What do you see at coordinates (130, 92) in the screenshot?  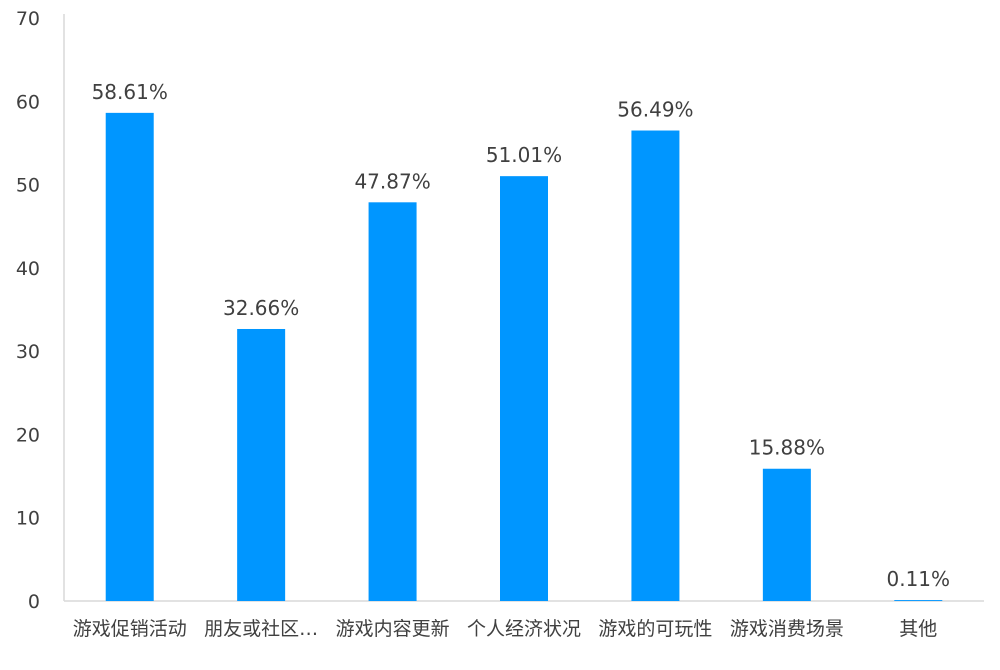 I see `data-label: 58.61%` at bounding box center [130, 92].